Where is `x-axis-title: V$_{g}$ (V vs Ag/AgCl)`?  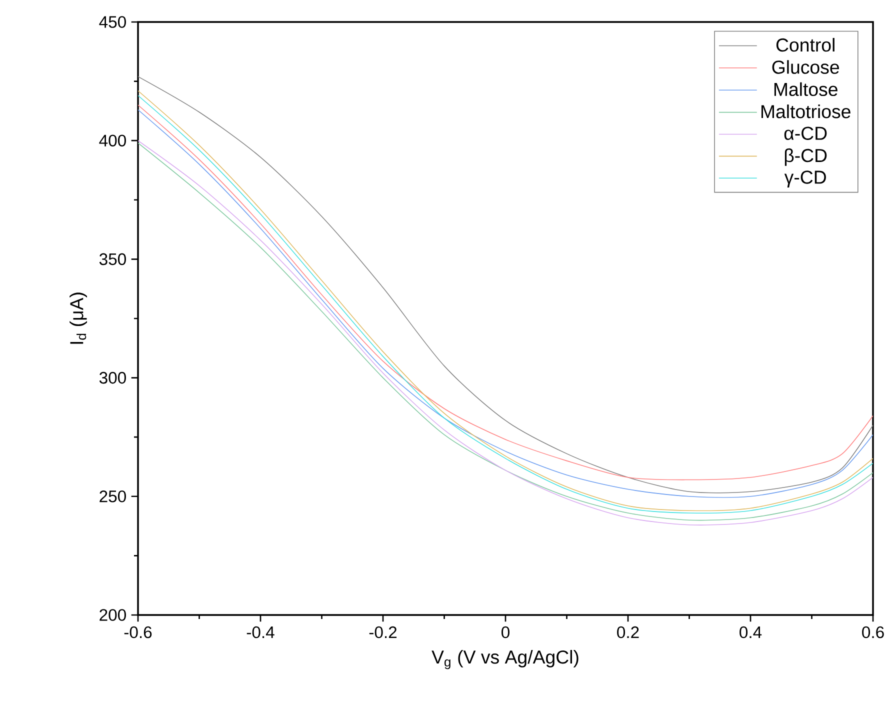
x-axis-title: V$_{g}$ (V vs Ag/AgCl) is located at coordinates (505, 660).